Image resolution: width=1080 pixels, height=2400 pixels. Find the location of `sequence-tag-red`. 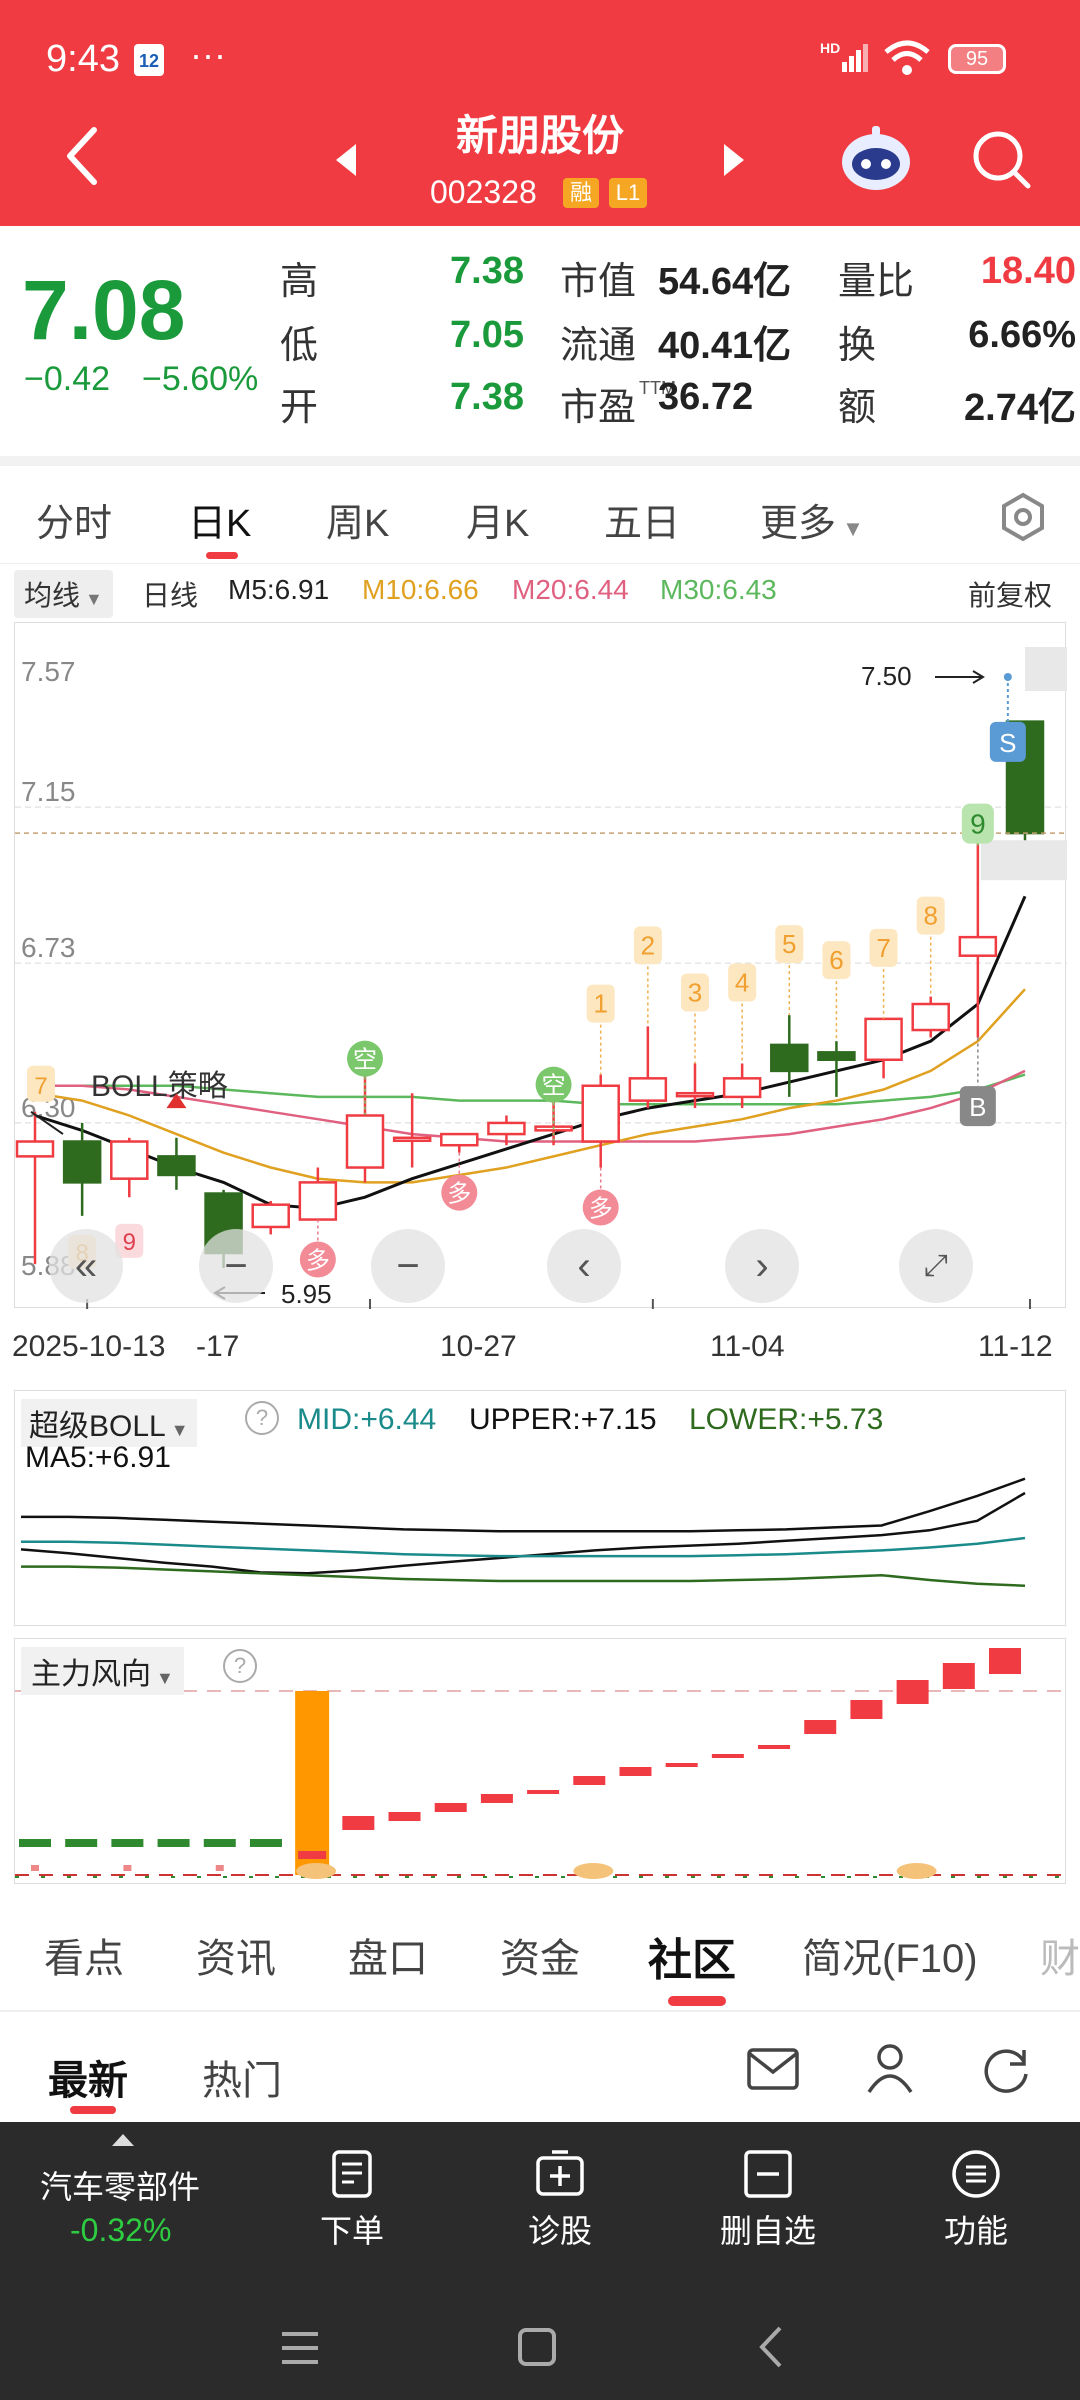

sequence-tag-red is located at coordinates (129, 1240).